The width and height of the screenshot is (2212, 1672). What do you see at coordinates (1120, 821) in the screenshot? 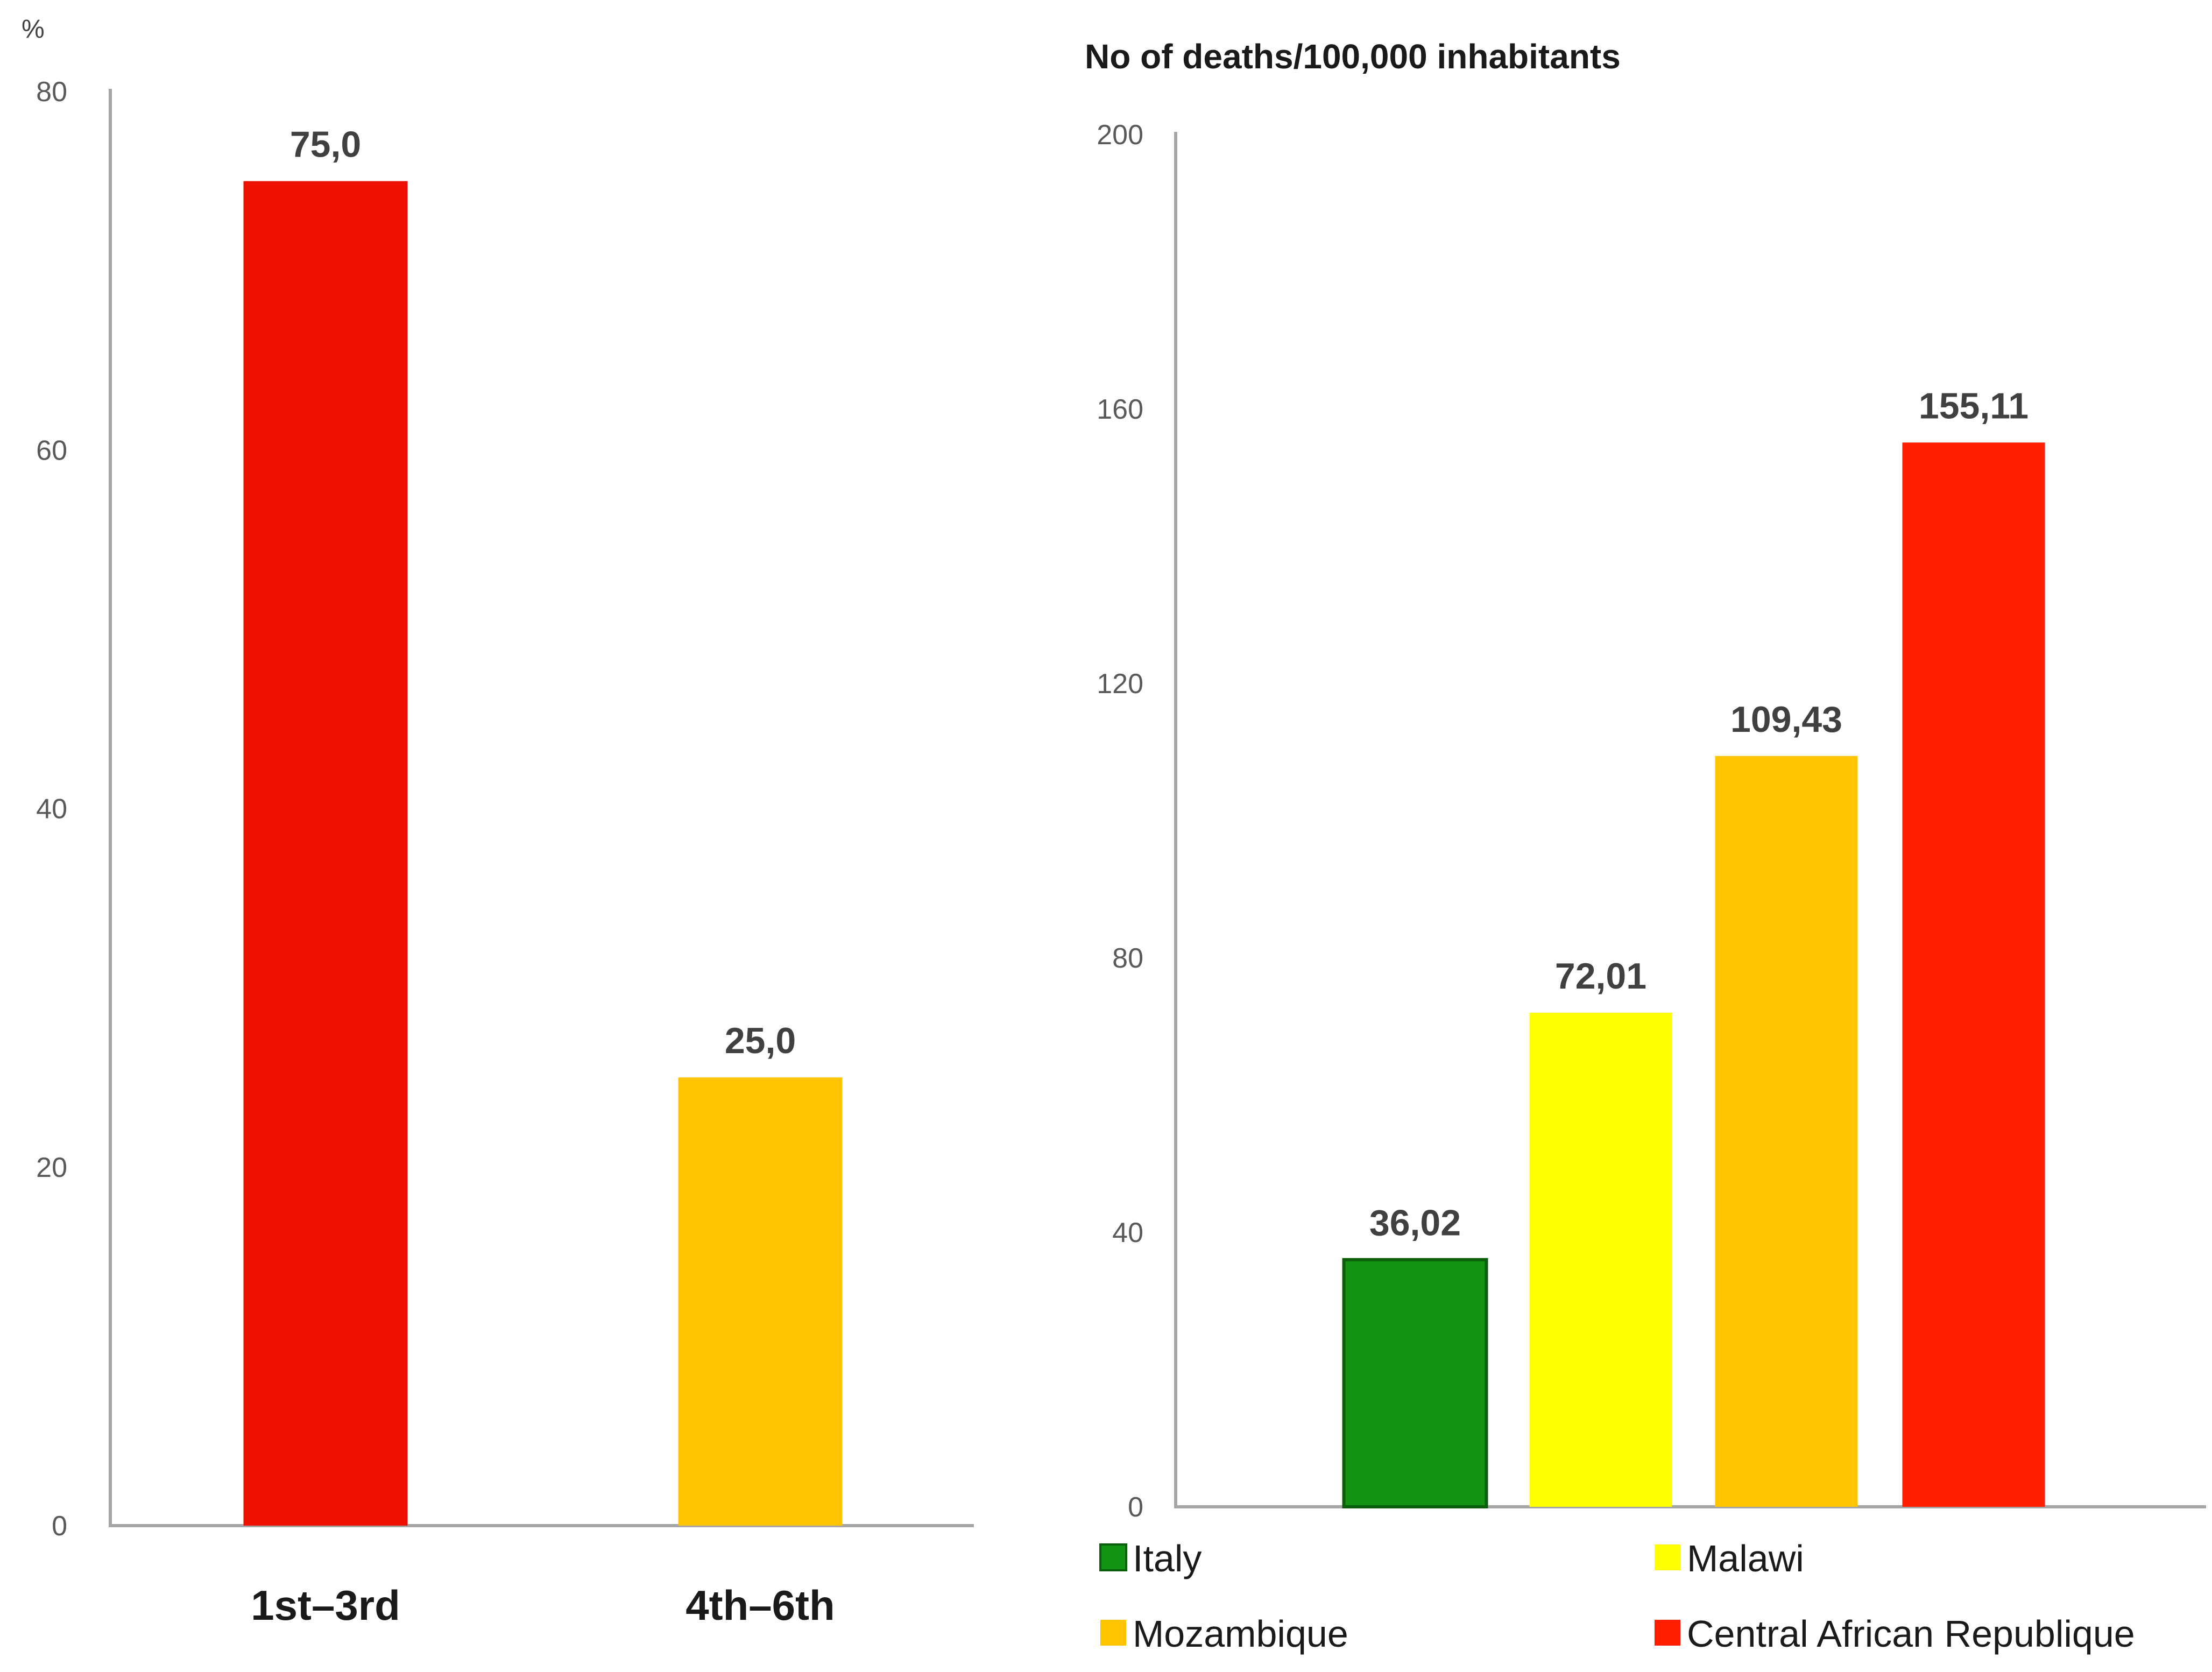
I see `right-y-ticks: 0 40 80 120 160 200` at bounding box center [1120, 821].